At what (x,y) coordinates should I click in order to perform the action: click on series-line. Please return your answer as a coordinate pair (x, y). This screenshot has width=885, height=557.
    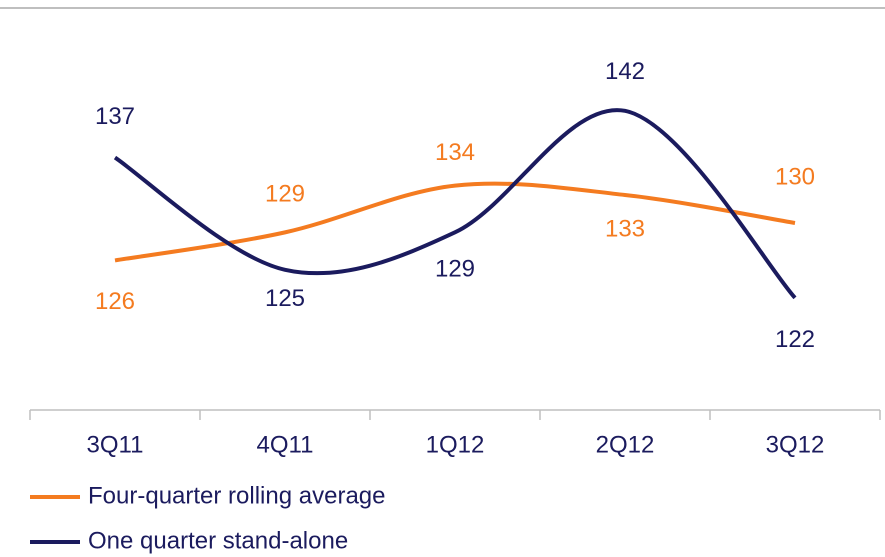
    Looking at the image, I should click on (455, 222).